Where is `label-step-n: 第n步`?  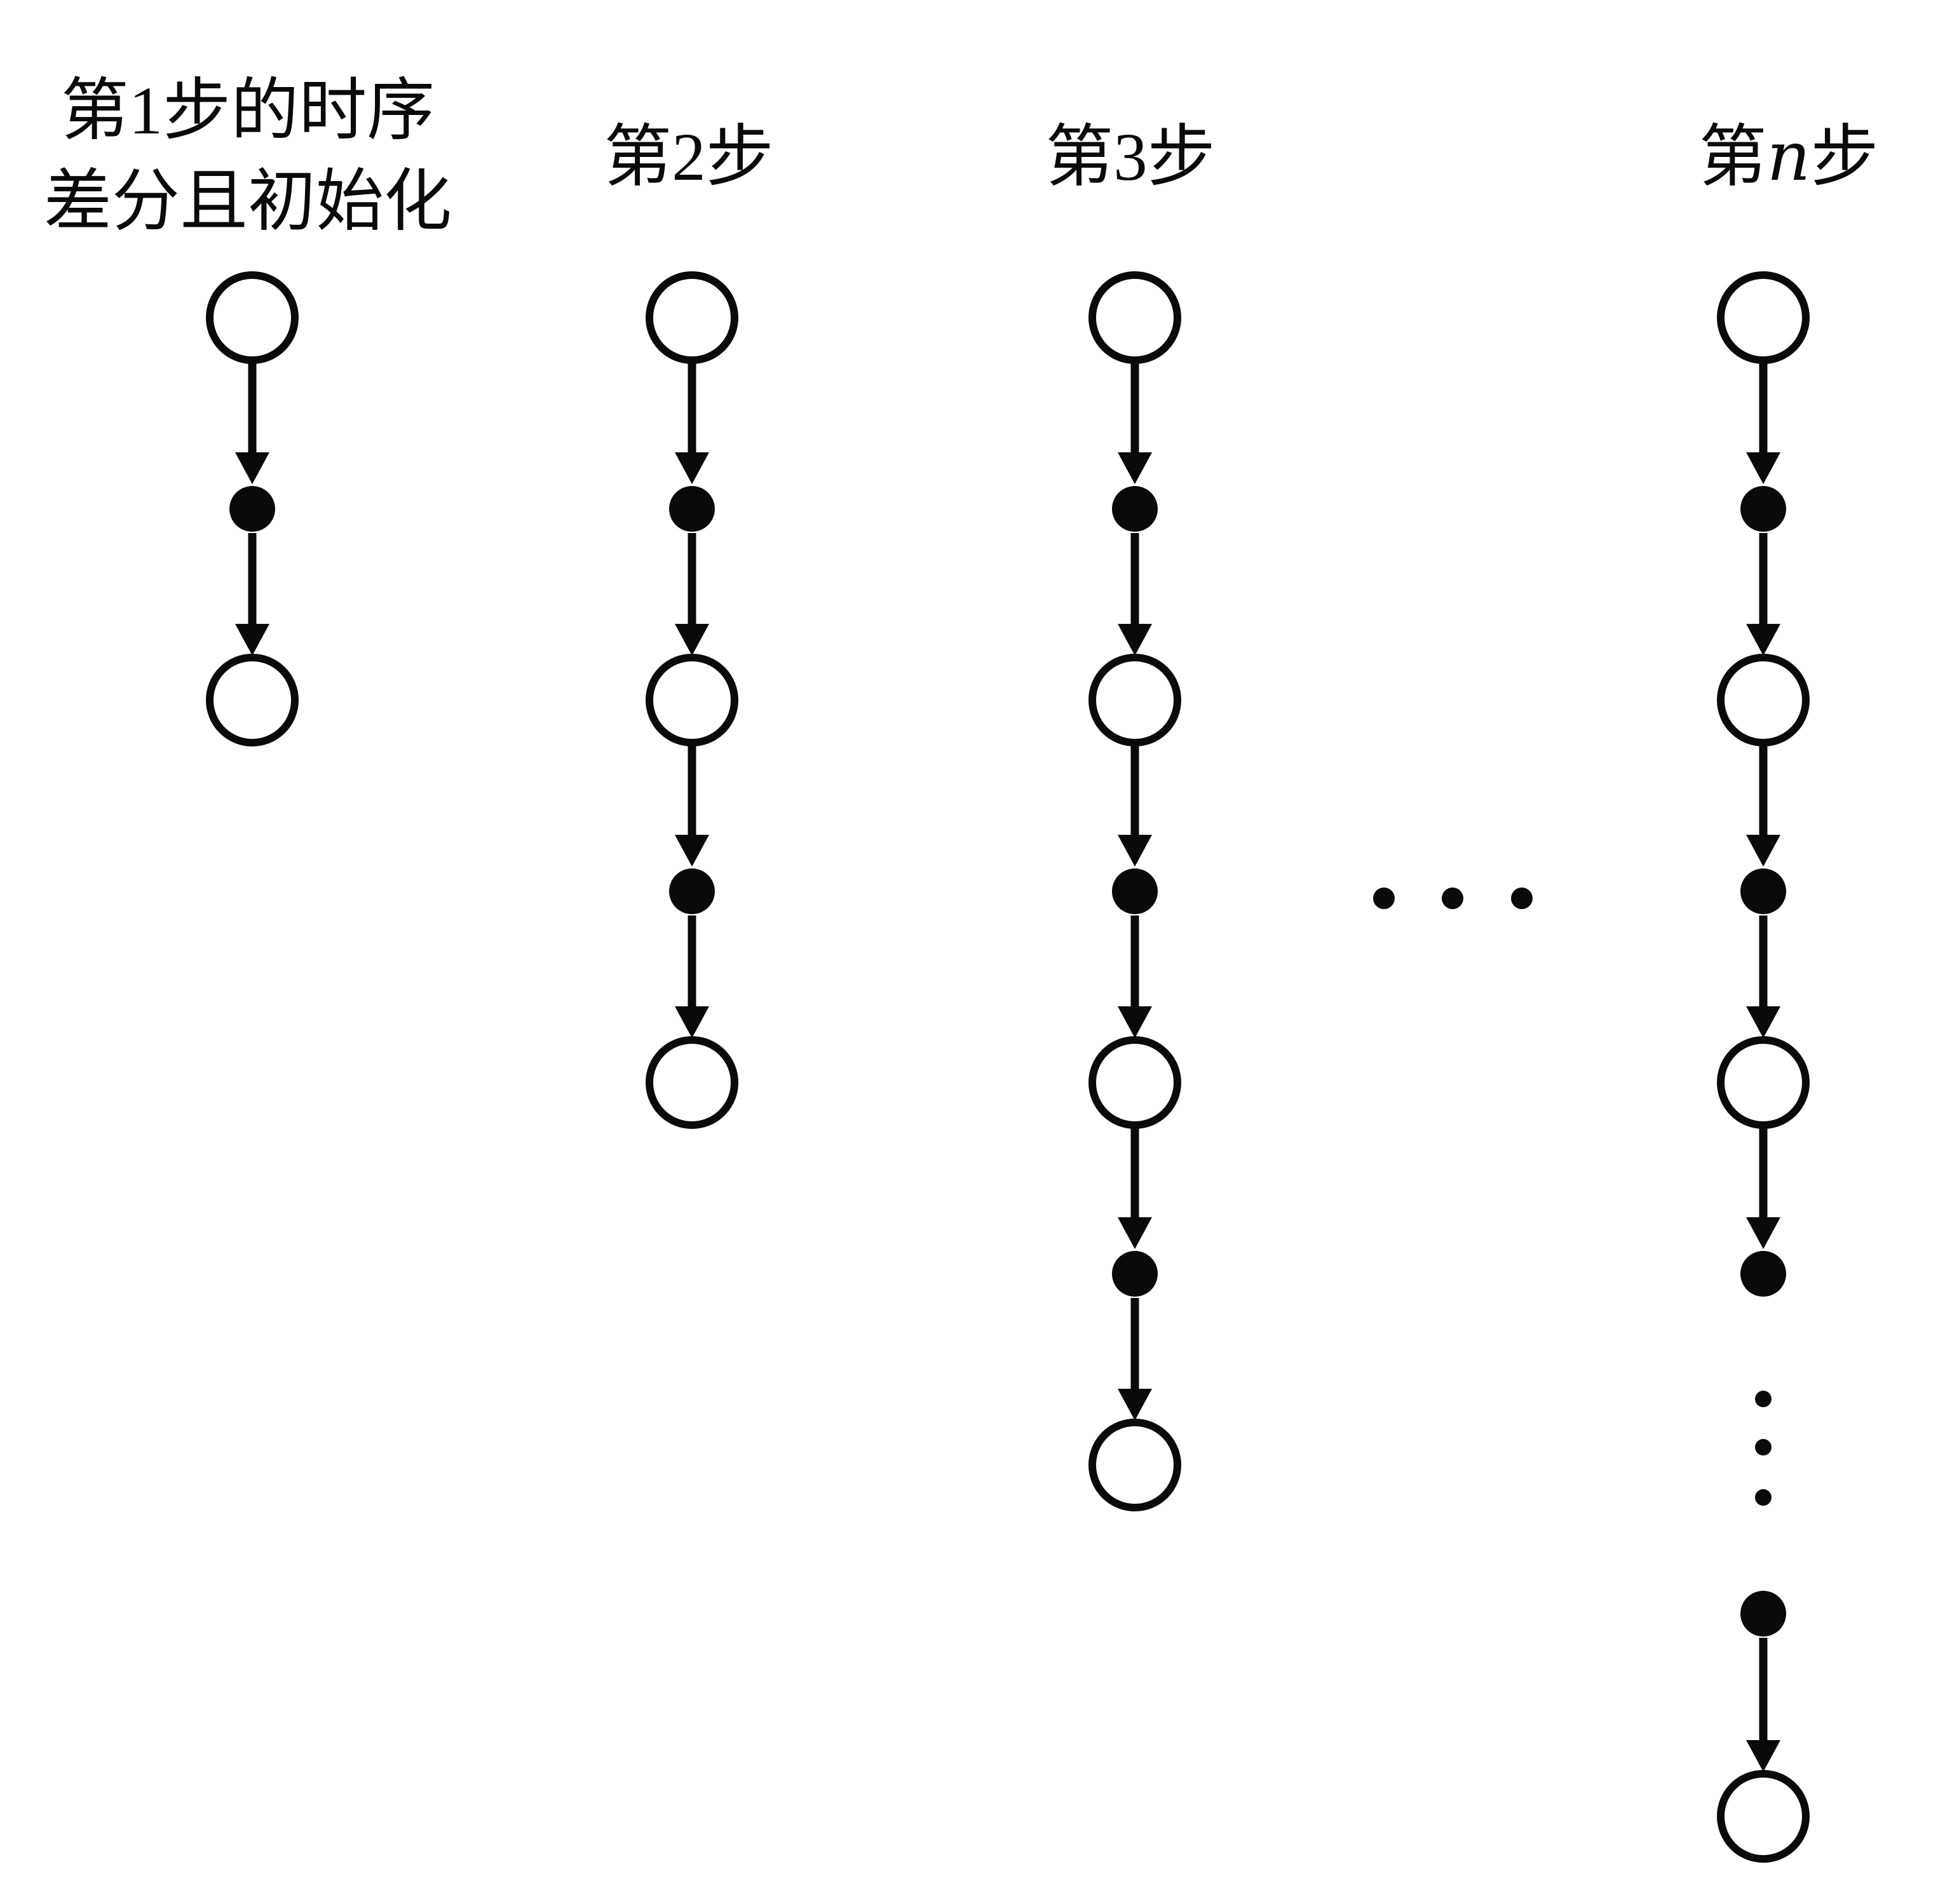 label-step-n: 第n步 is located at coordinates (1789, 157).